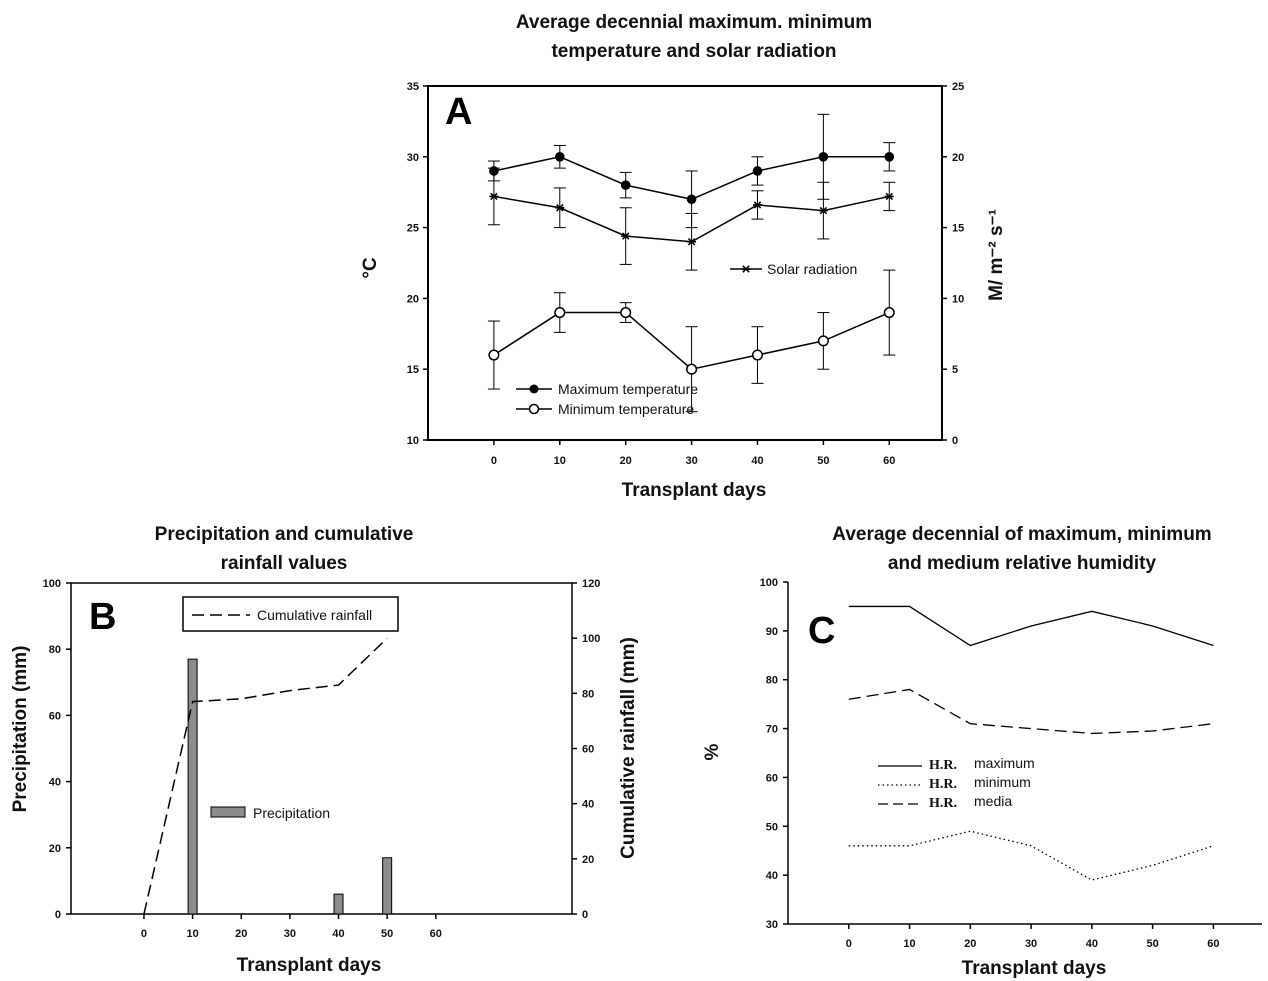 The height and width of the screenshot is (981, 1268). Describe the element at coordinates (52, 584) in the screenshot. I see `b-y-tick-label-5: 100` at that location.